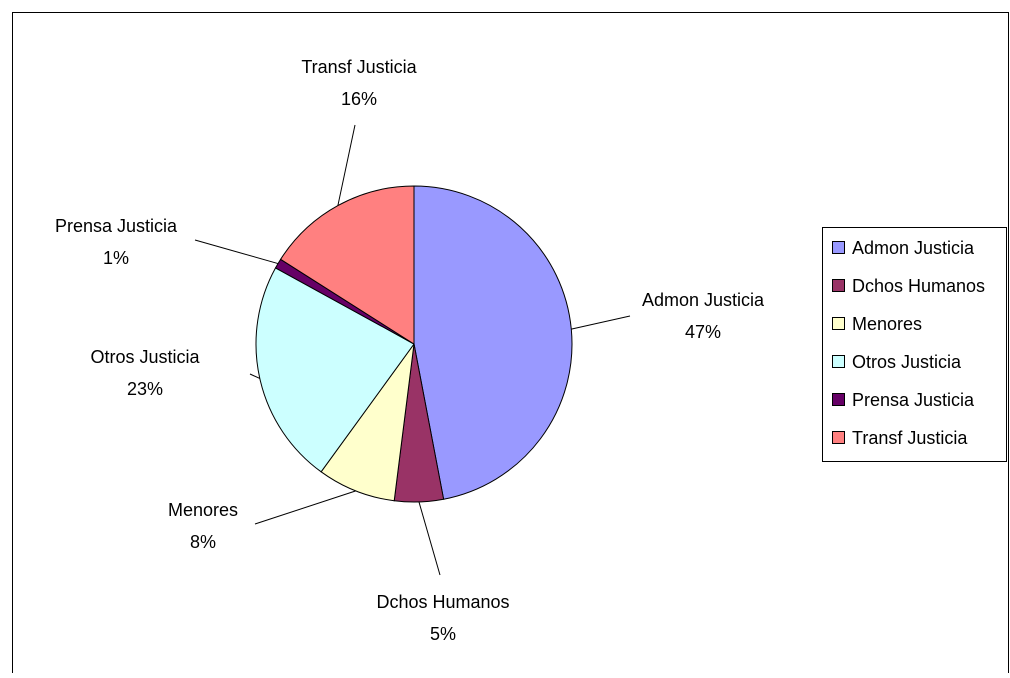  What do you see at coordinates (838, 437) in the screenshot?
I see `legend-swatch-transf-justicia` at bounding box center [838, 437].